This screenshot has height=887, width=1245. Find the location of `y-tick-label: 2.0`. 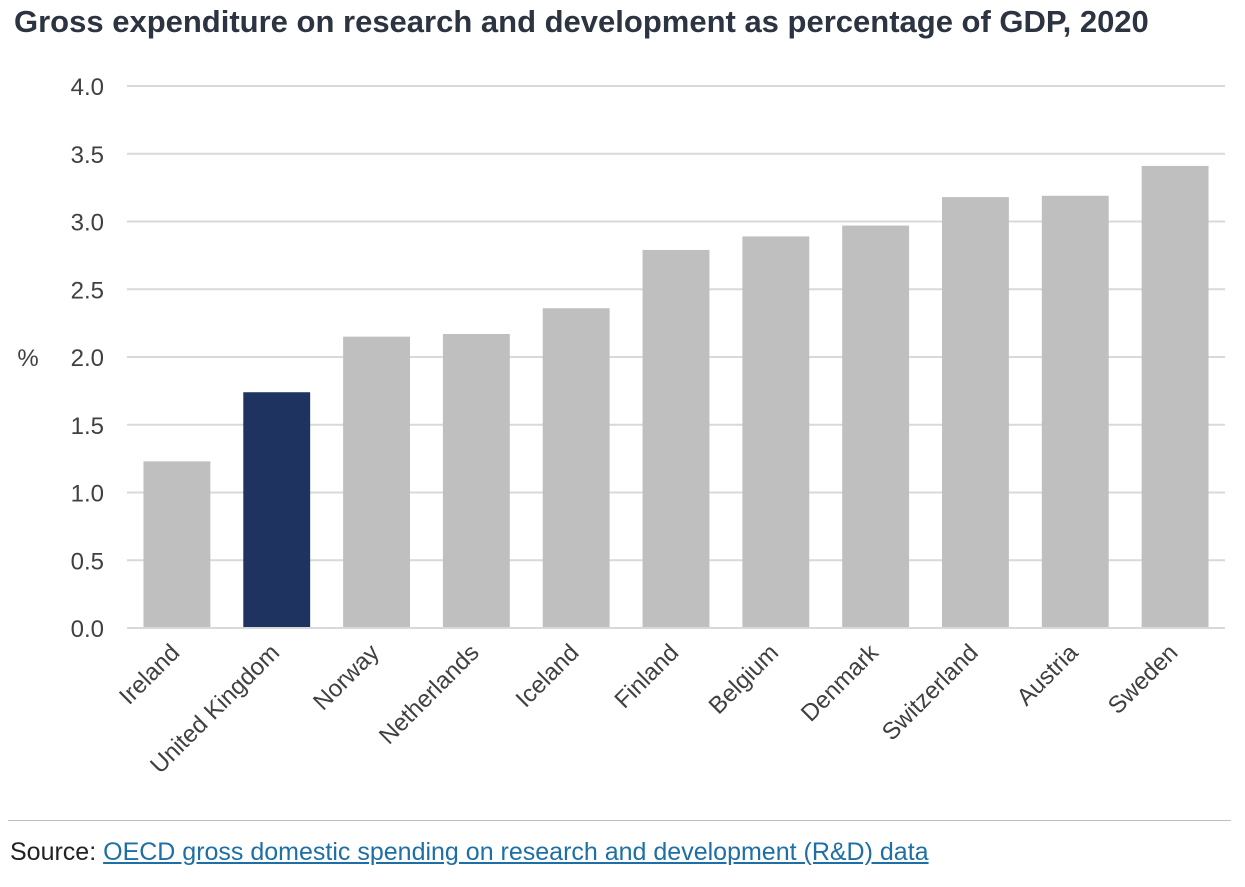

y-tick-label: 2.0 is located at coordinates (87, 358).